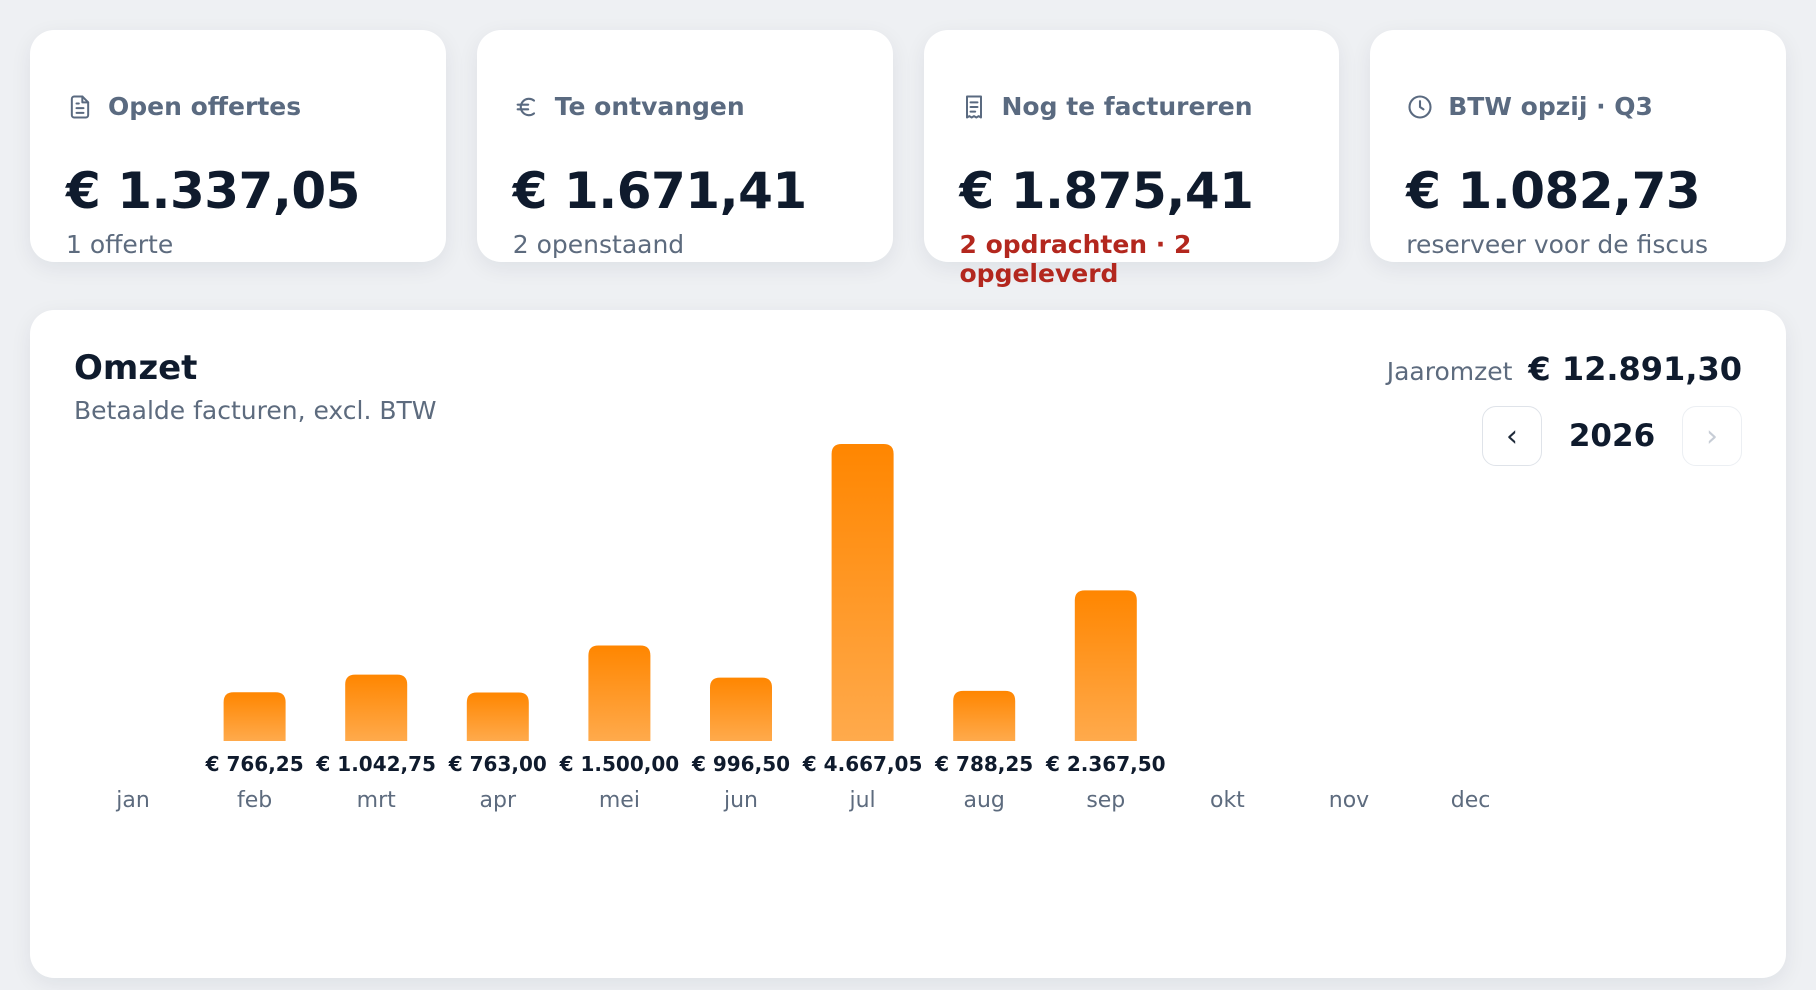 The width and height of the screenshot is (1816, 990). I want to click on month-label-sep: sep, so click(1105, 800).